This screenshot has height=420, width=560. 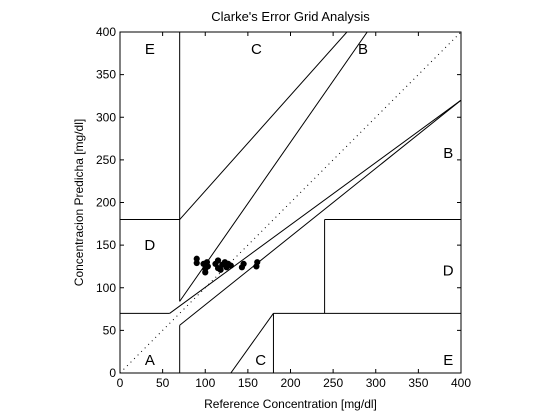 What do you see at coordinates (290, 383) in the screenshot?
I see `x-tick-label: 200` at bounding box center [290, 383].